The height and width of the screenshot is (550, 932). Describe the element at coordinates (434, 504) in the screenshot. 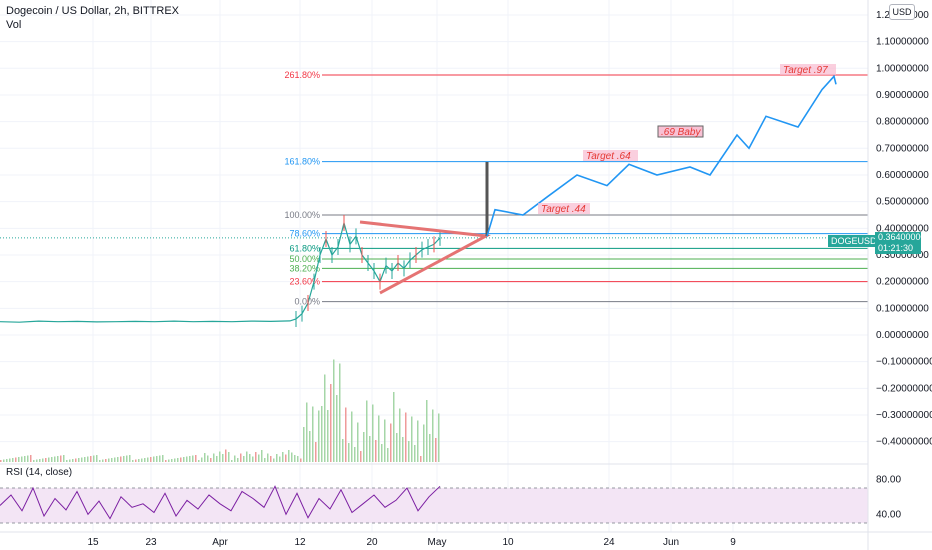

I see `rsi-series` at that location.